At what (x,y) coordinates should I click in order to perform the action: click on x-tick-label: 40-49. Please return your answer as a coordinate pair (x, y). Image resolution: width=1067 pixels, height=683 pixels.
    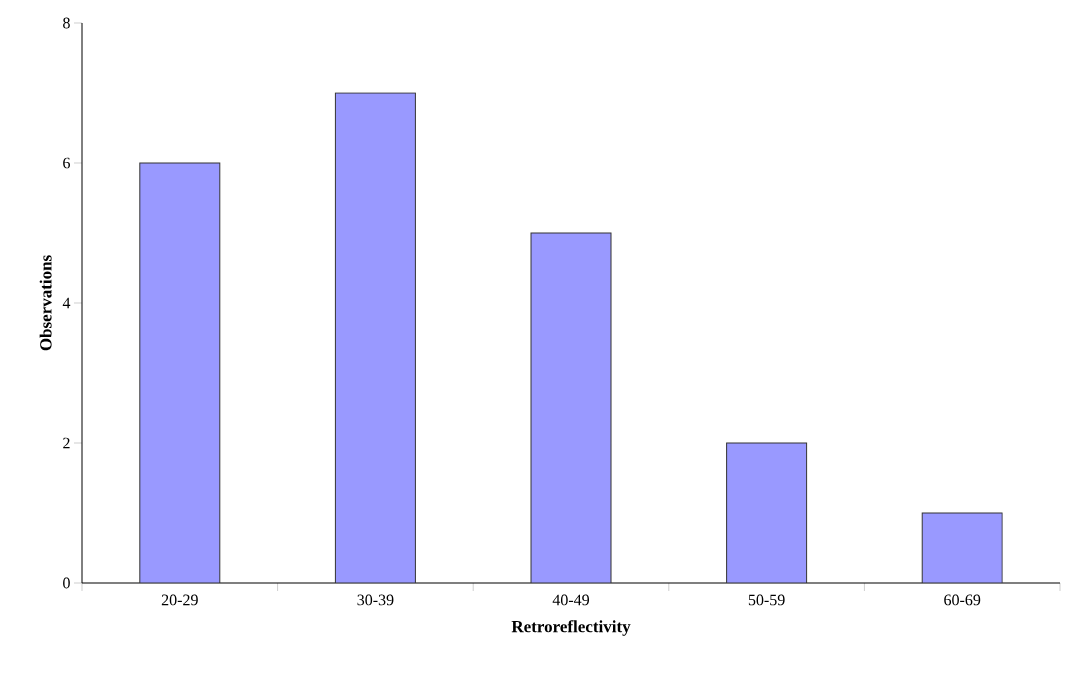
    Looking at the image, I should click on (571, 600).